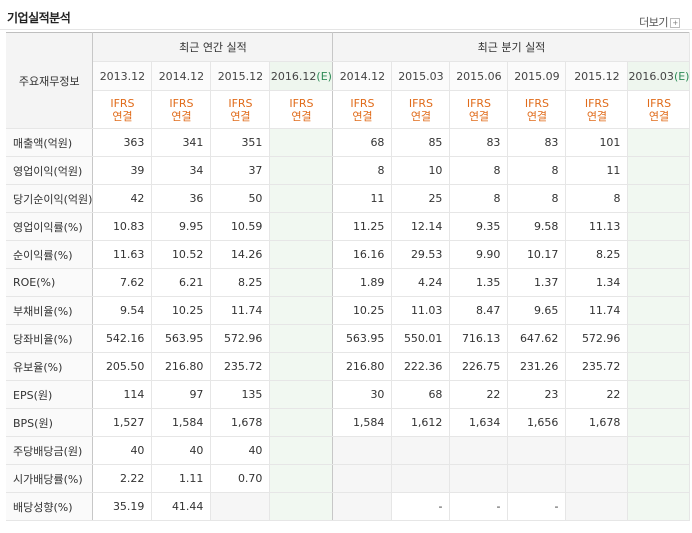 This screenshot has width=692, height=533. Describe the element at coordinates (181, 338) in the screenshot. I see `annual-value-cell: 563.95` at that location.